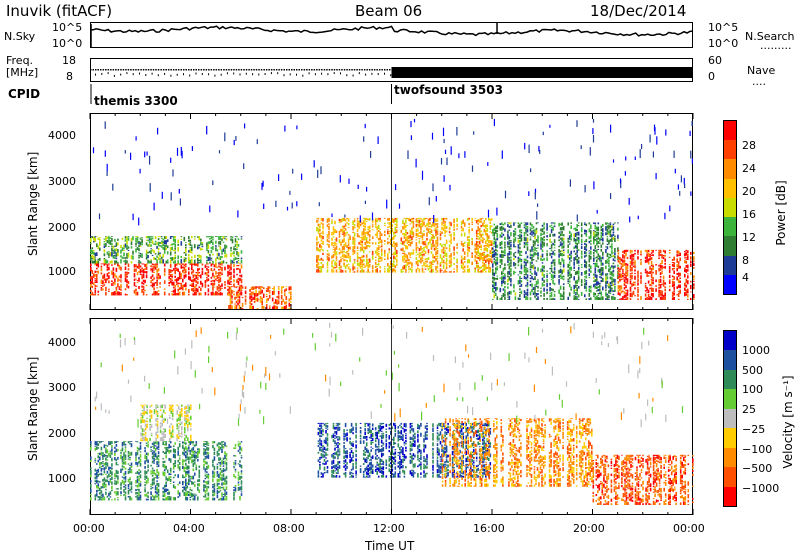  I want to click on freq-tick-low: 8, so click(69, 76).